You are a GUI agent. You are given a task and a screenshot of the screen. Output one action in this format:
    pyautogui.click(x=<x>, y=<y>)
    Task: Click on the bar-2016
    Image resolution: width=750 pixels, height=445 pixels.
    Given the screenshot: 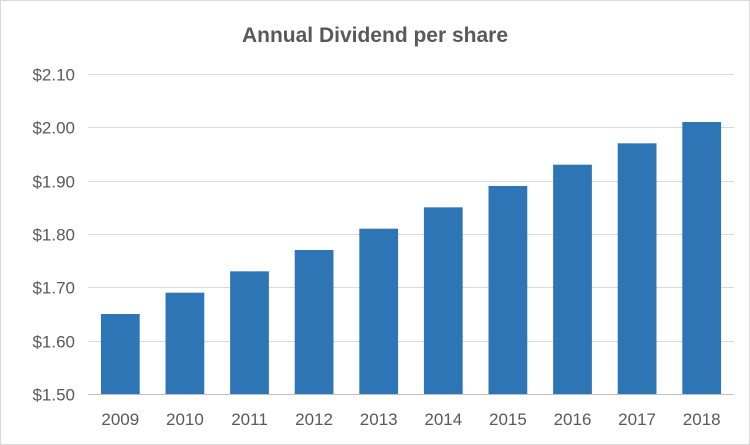 What is the action you would take?
    pyautogui.click(x=572, y=279)
    